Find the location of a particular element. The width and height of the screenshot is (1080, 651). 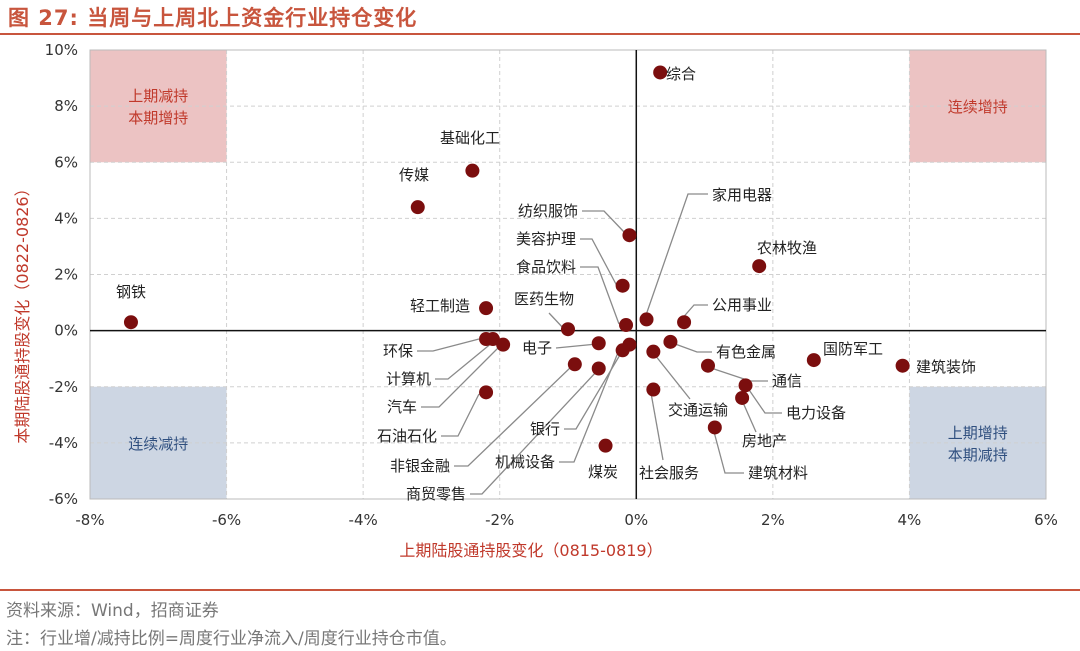

point-label: 家用电器 is located at coordinates (742, 195).